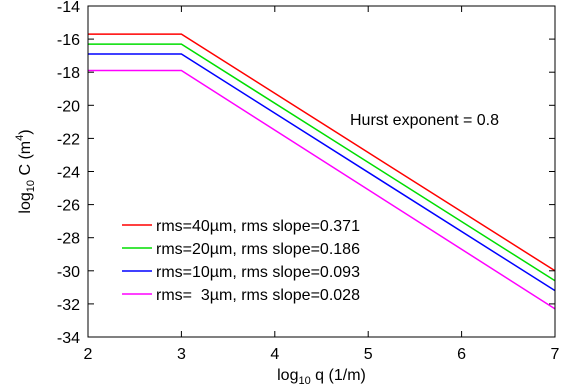 The width and height of the screenshot is (574, 385). I want to click on hurst-annotation: Hurst exponent = 0.8, so click(424, 120).